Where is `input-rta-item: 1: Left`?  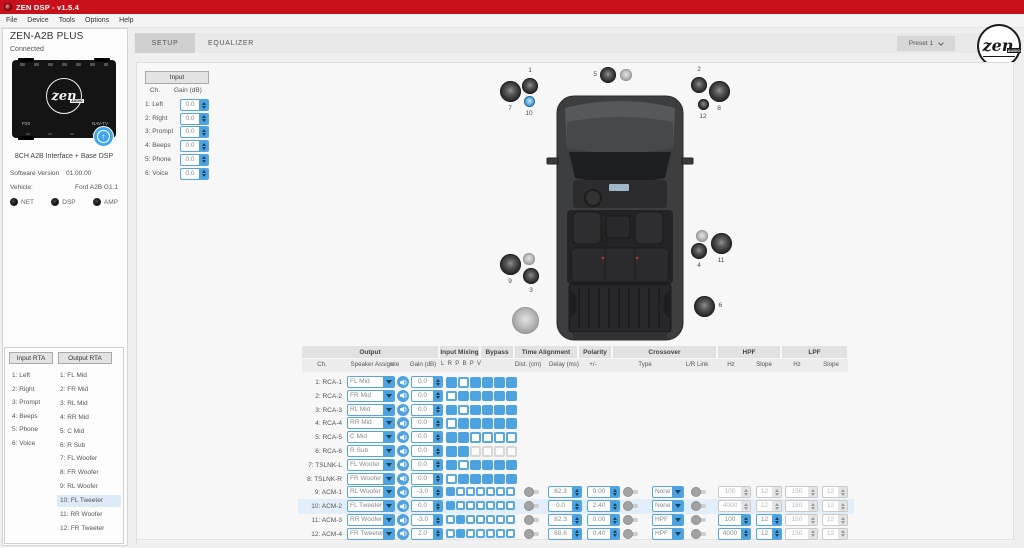 input-rta-item: 1: Left is located at coordinates (21, 375).